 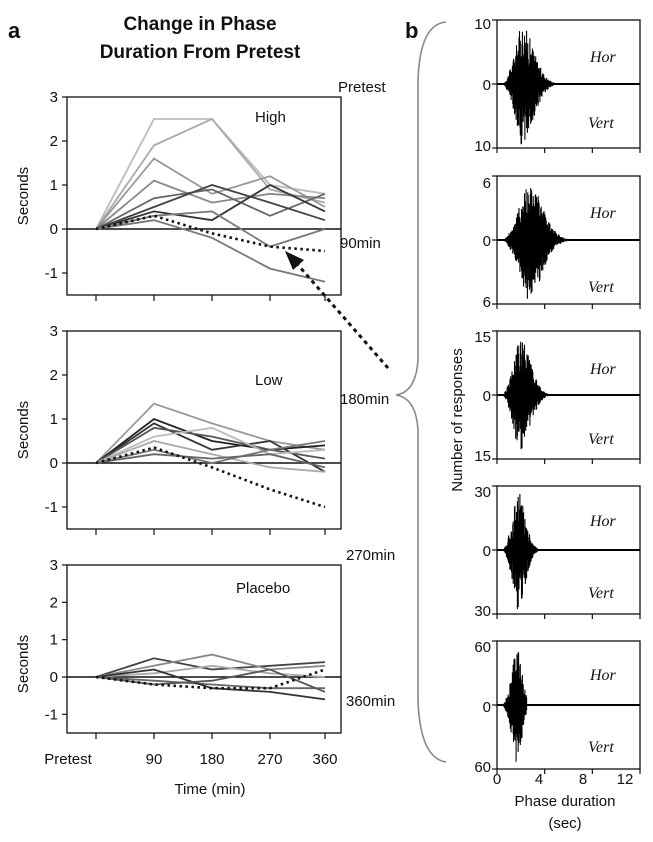 I want to click on x-axis-label-line1: Phase duration, so click(x=565, y=801).